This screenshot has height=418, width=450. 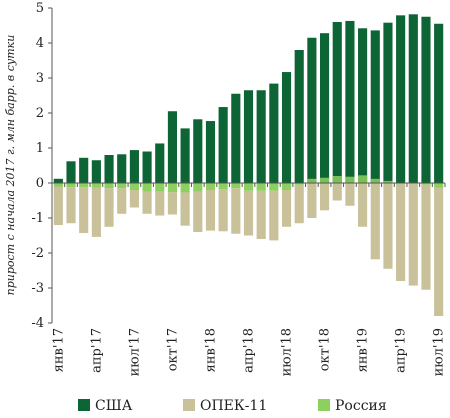 I want to click on x-tick-label: апр'17, so click(x=96, y=350).